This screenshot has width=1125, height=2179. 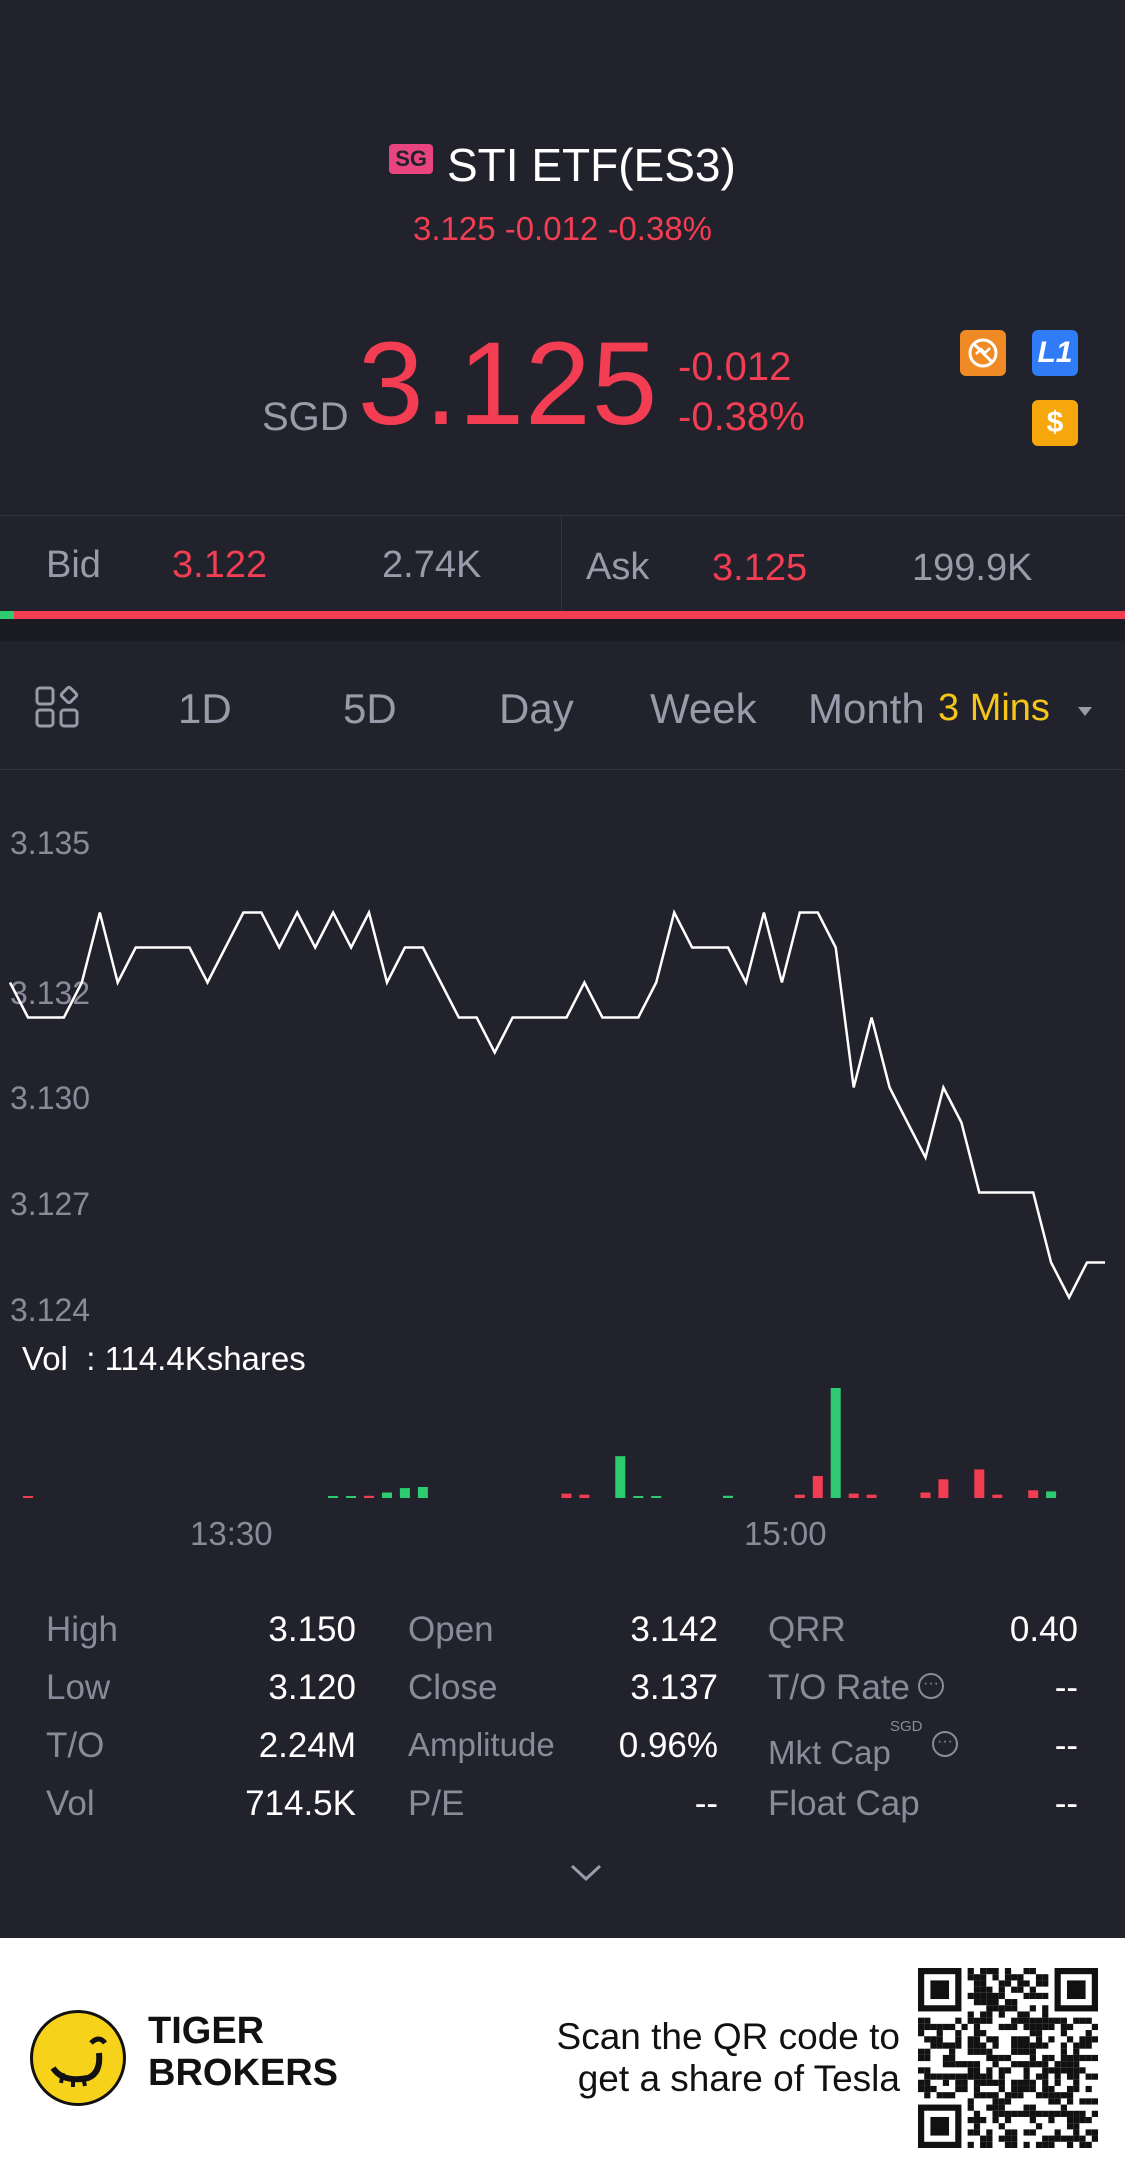 I want to click on stat-label: T/O, so click(x=75, y=1745).